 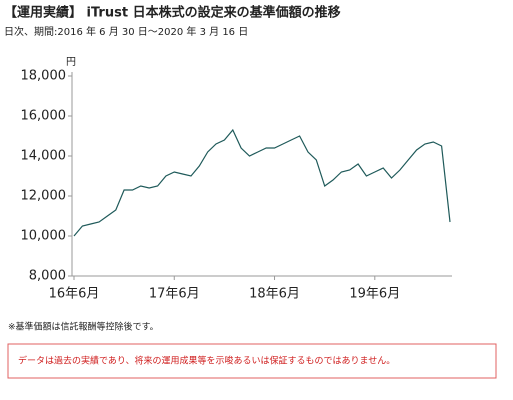 I want to click on chart-title: 【運用実績】 iTrust 日本株式の設定来の基準価額の推移, so click(x=172, y=13).